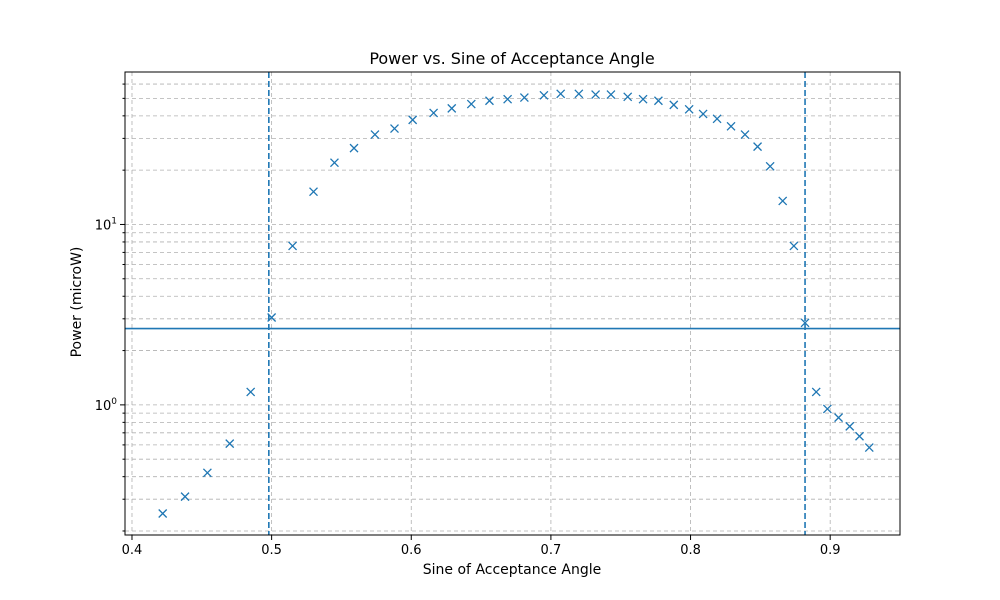  Describe the element at coordinates (411, 550) in the screenshot. I see `x-tick-label: 0.6` at that location.